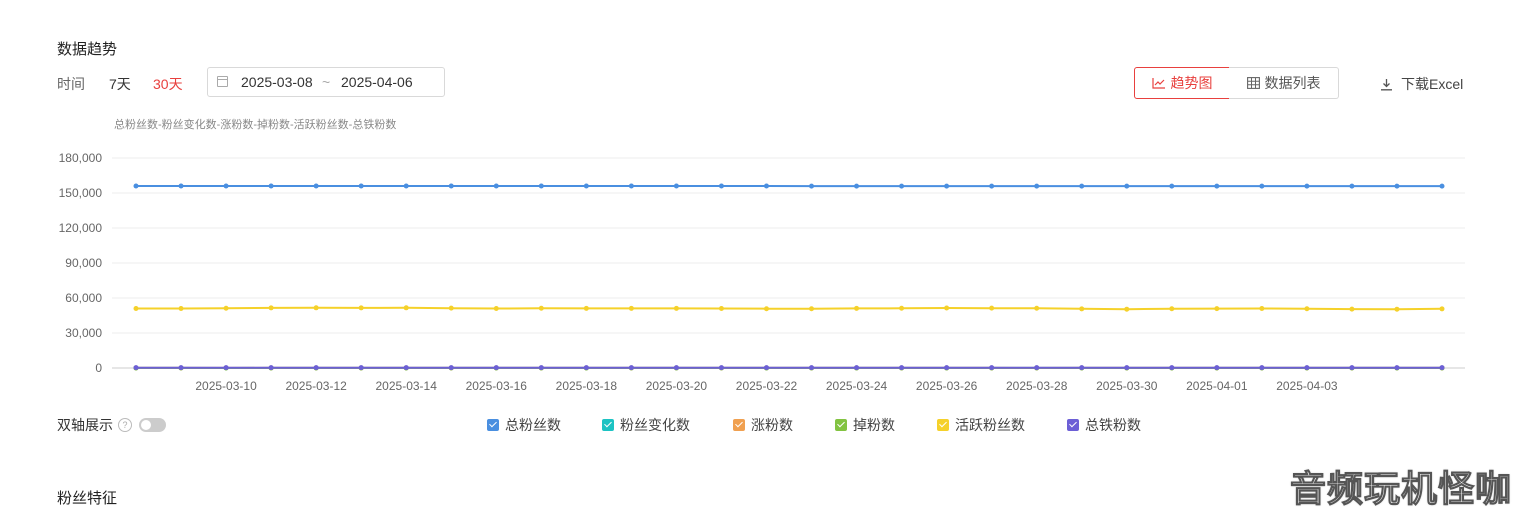  I want to click on range-7d-option: 7天, so click(120, 84).